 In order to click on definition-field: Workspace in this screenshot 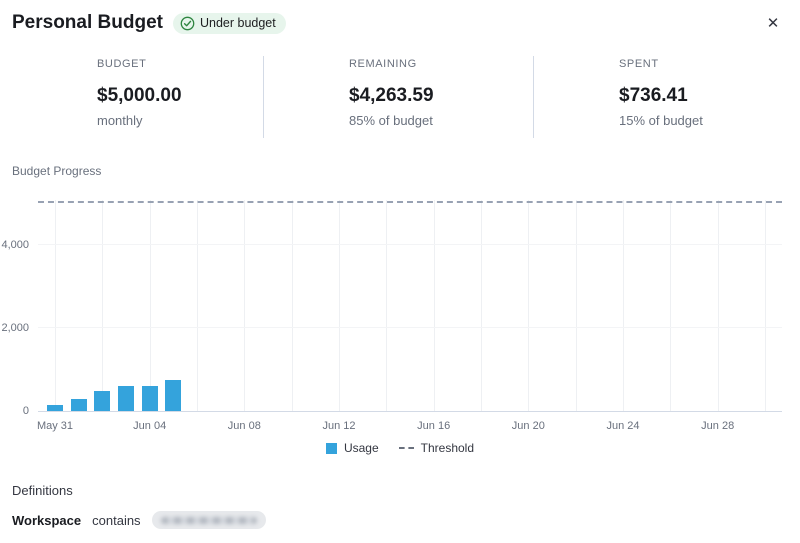, I will do `click(47, 520)`.